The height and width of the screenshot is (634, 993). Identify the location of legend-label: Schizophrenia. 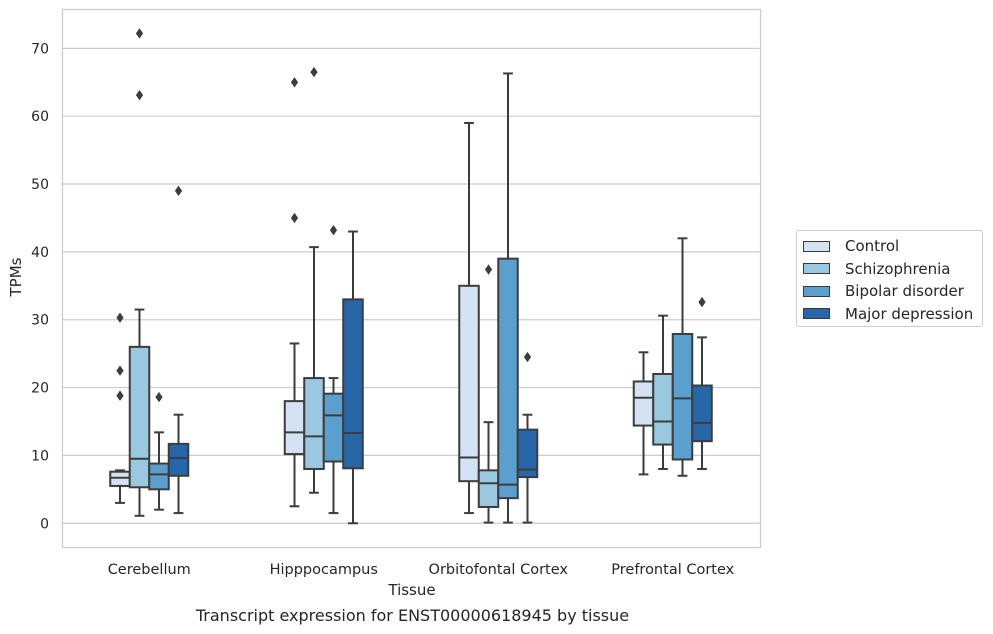
(898, 268).